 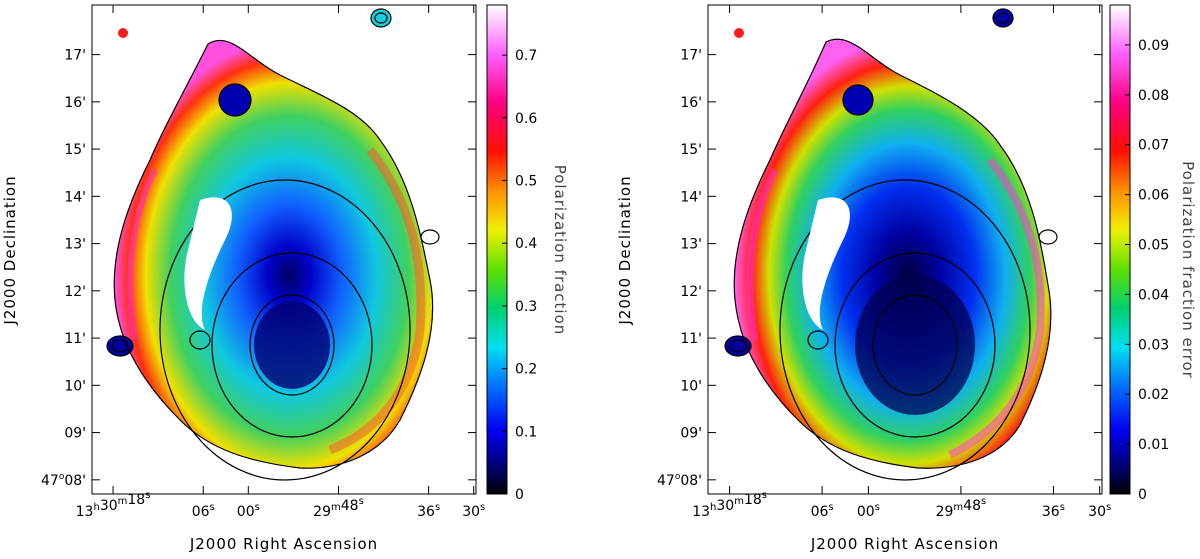 I want to click on colorbar-tick-label: 0.2, so click(x=526, y=370).